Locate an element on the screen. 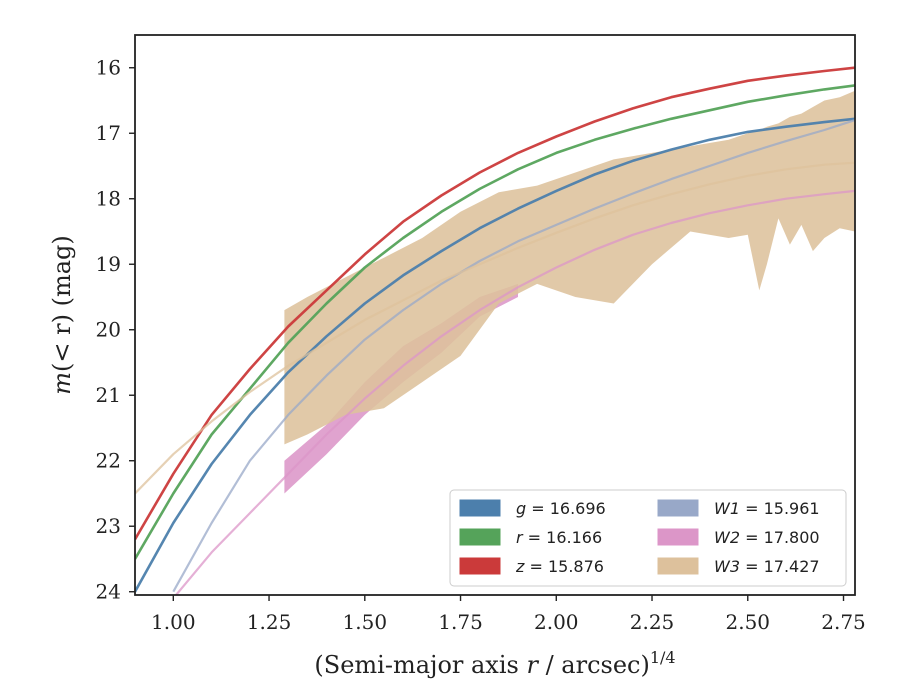 This screenshot has height=700, width=900. legend-label-z: z = 15.876 is located at coordinates (559, 566).